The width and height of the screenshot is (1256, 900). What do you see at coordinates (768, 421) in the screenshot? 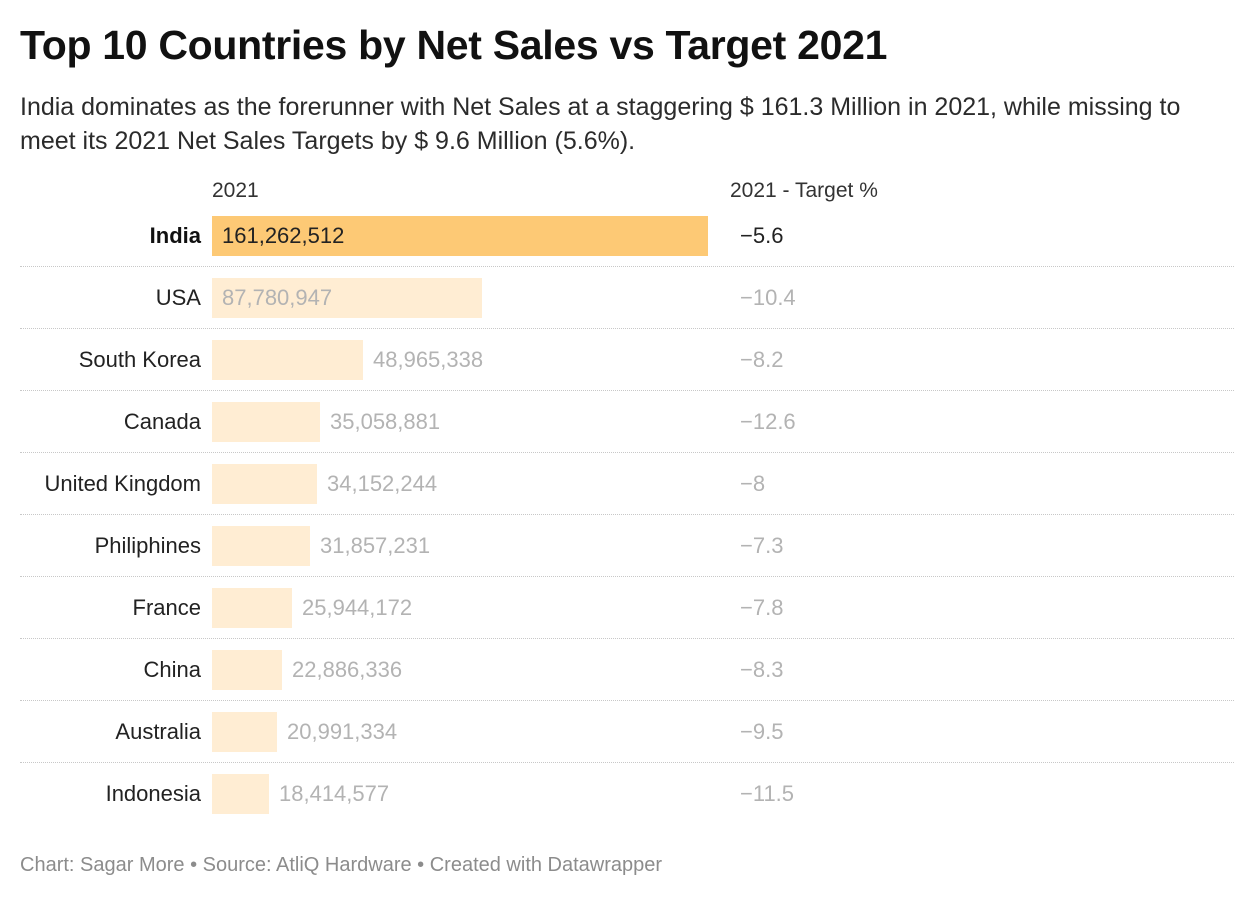
I see `target-pct-label: −12.6` at bounding box center [768, 421].